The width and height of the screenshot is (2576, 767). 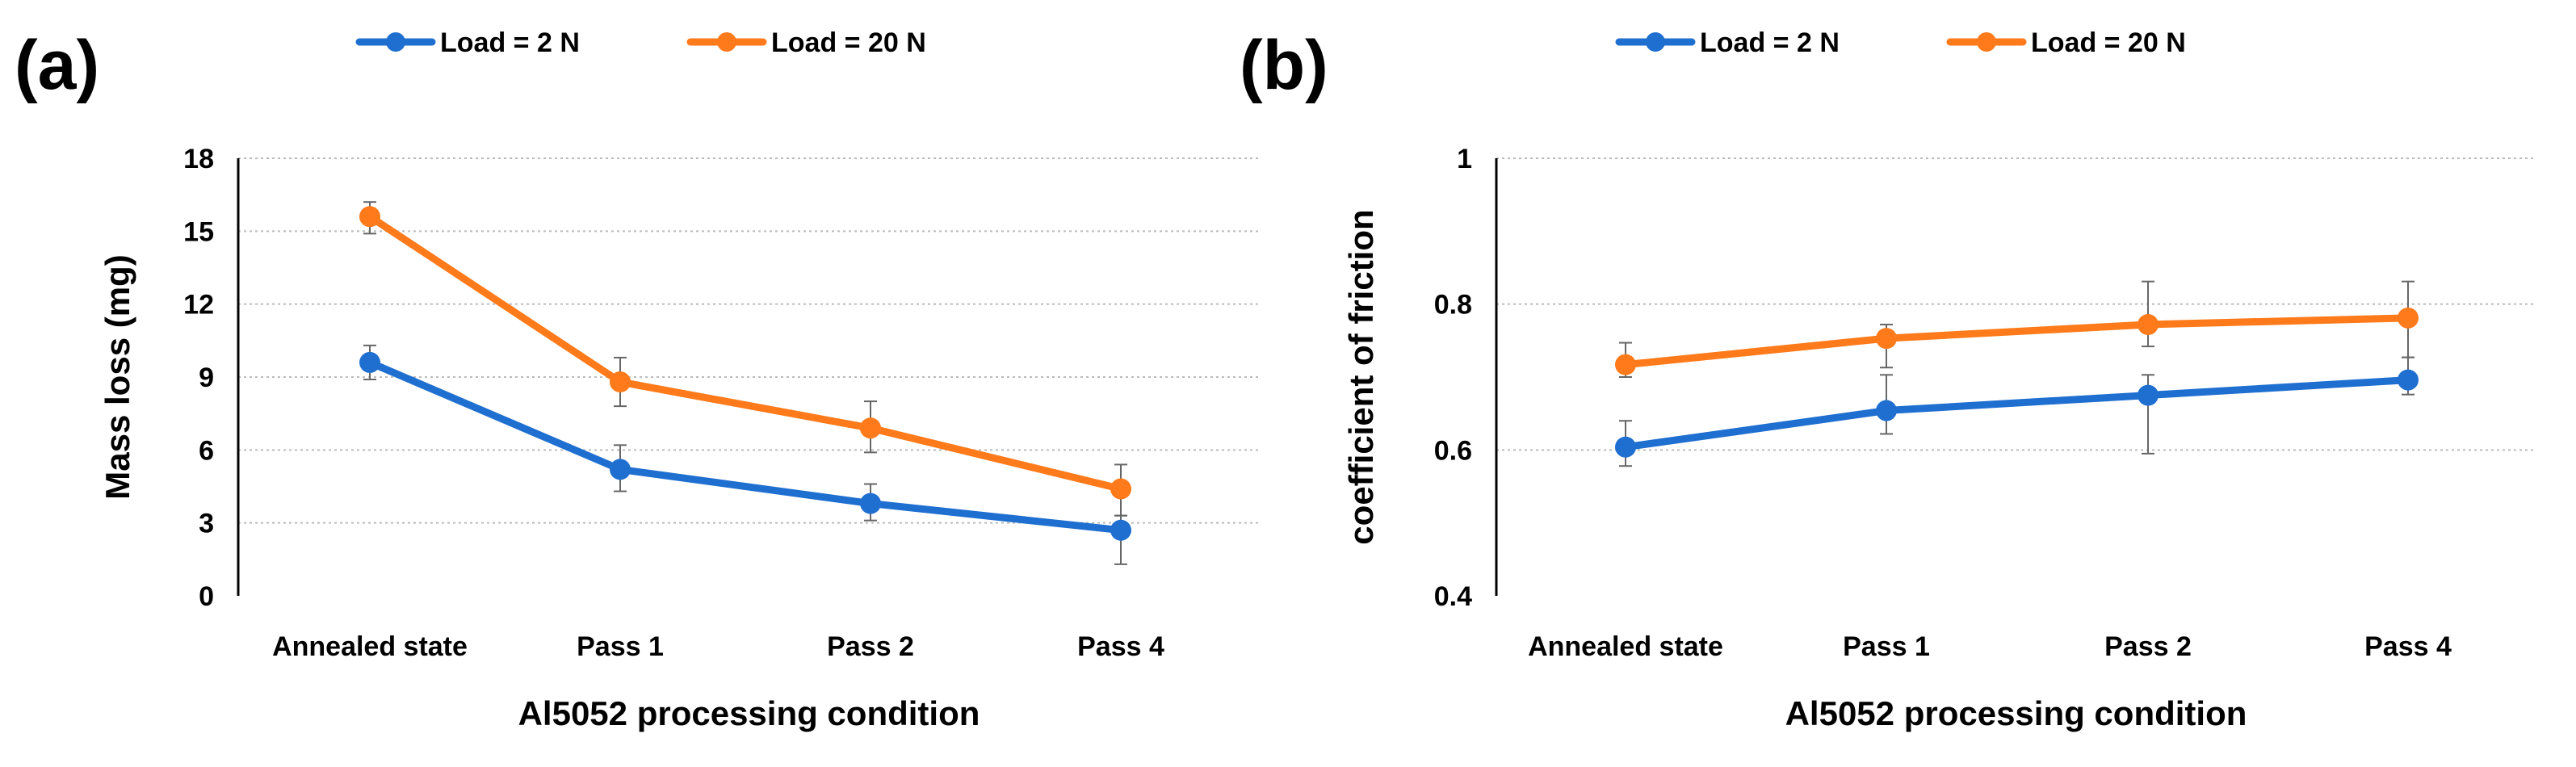 I want to click on y-tick-label: 15, so click(x=198, y=231).